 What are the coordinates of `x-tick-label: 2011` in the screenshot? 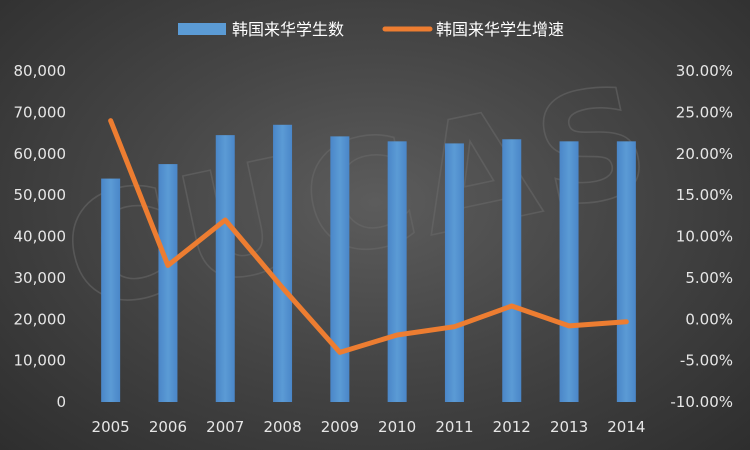 It's located at (454, 427).